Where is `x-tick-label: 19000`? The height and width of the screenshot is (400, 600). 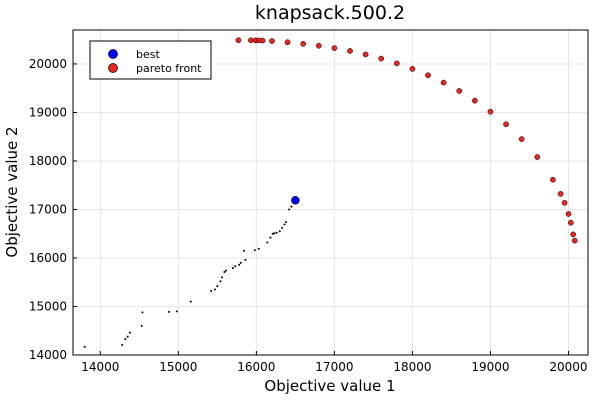 x-tick-label: 19000 is located at coordinates (490, 367).